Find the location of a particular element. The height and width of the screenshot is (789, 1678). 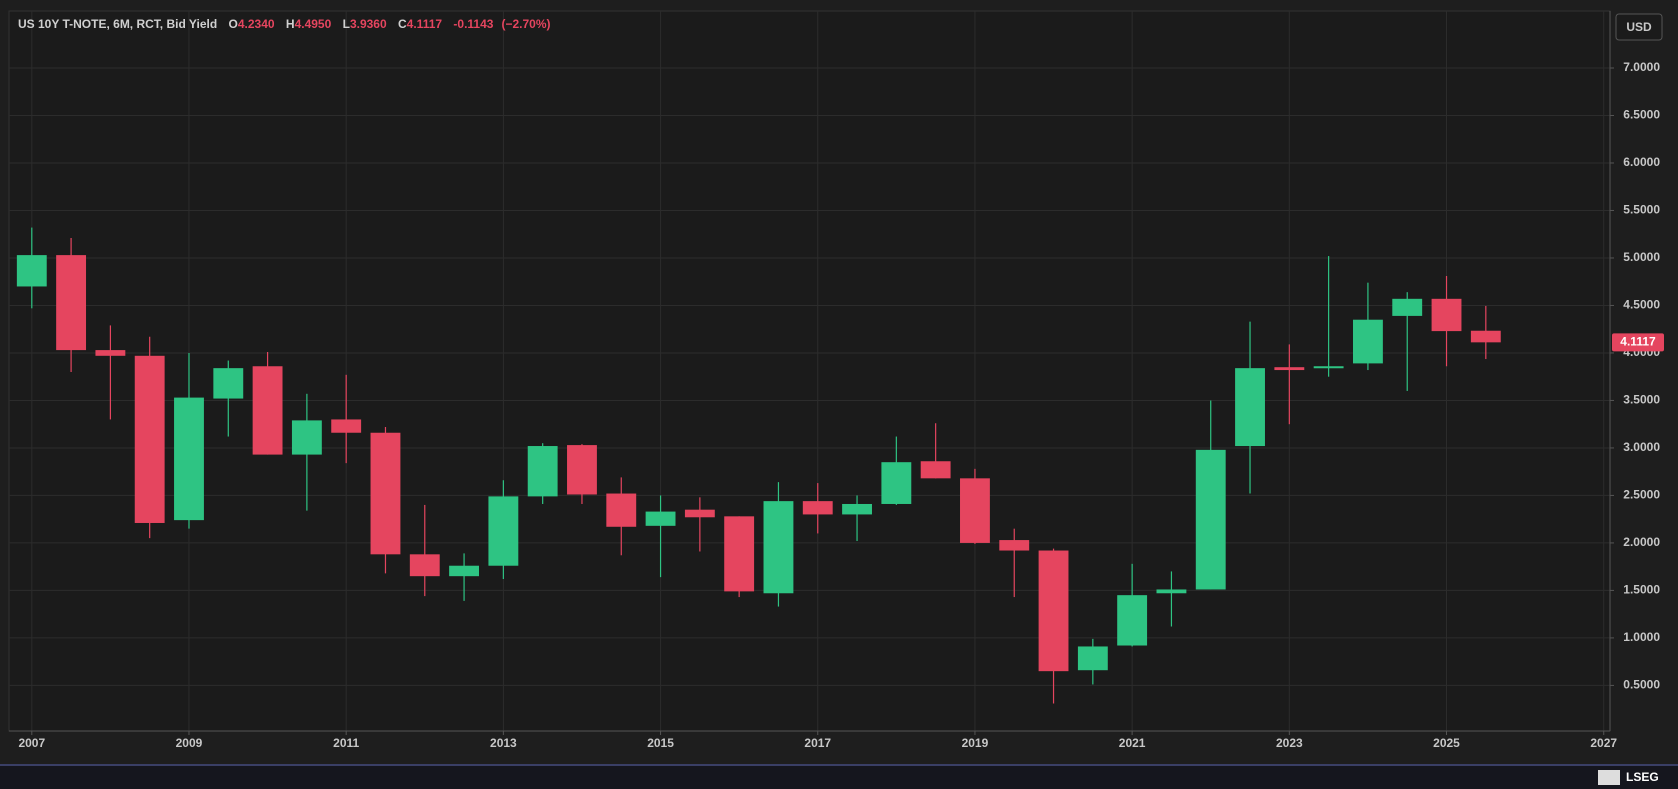

y-tick-label: 3.5000 is located at coordinates (1641, 400).